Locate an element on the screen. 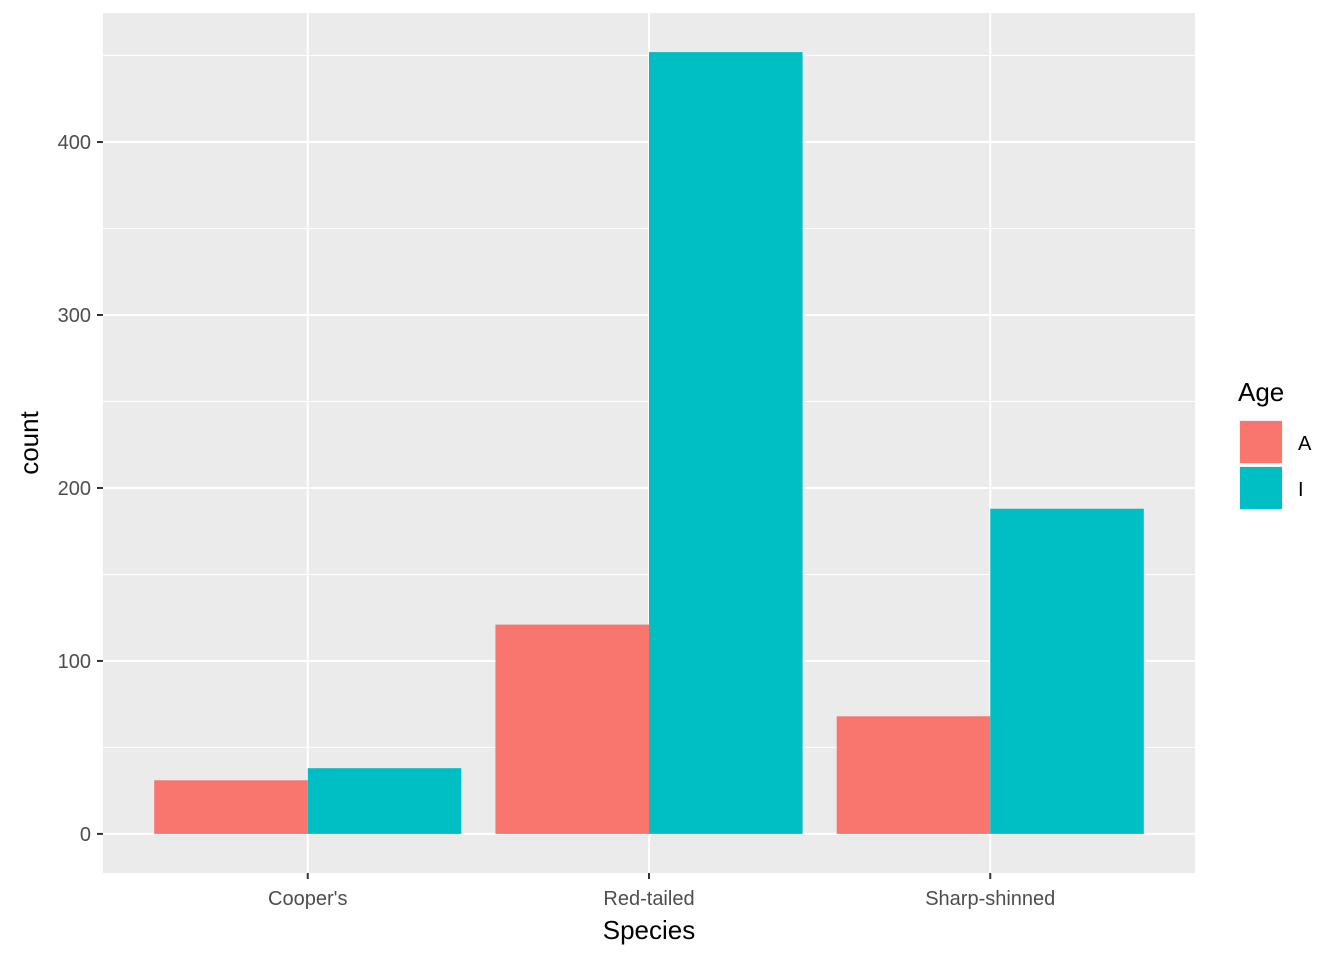 The image size is (1344, 960). x-tick-label: Red-tailed is located at coordinates (648, 899).